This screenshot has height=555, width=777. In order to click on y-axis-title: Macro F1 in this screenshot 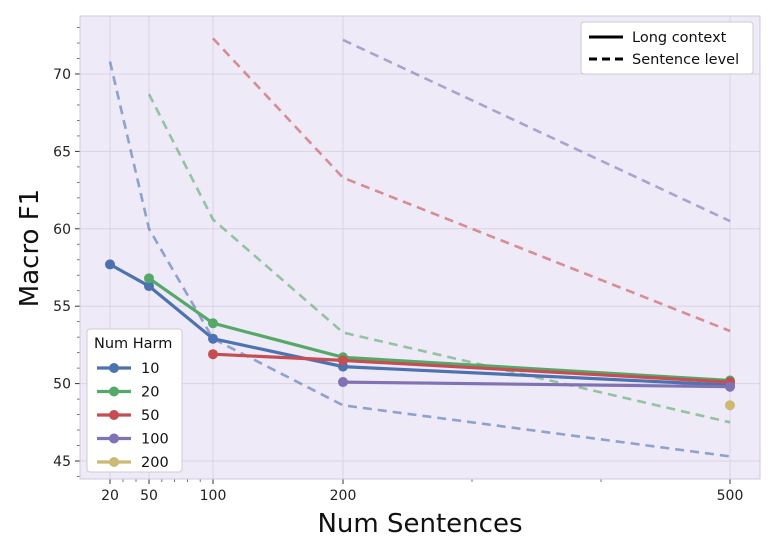, I will do `click(30, 248)`.